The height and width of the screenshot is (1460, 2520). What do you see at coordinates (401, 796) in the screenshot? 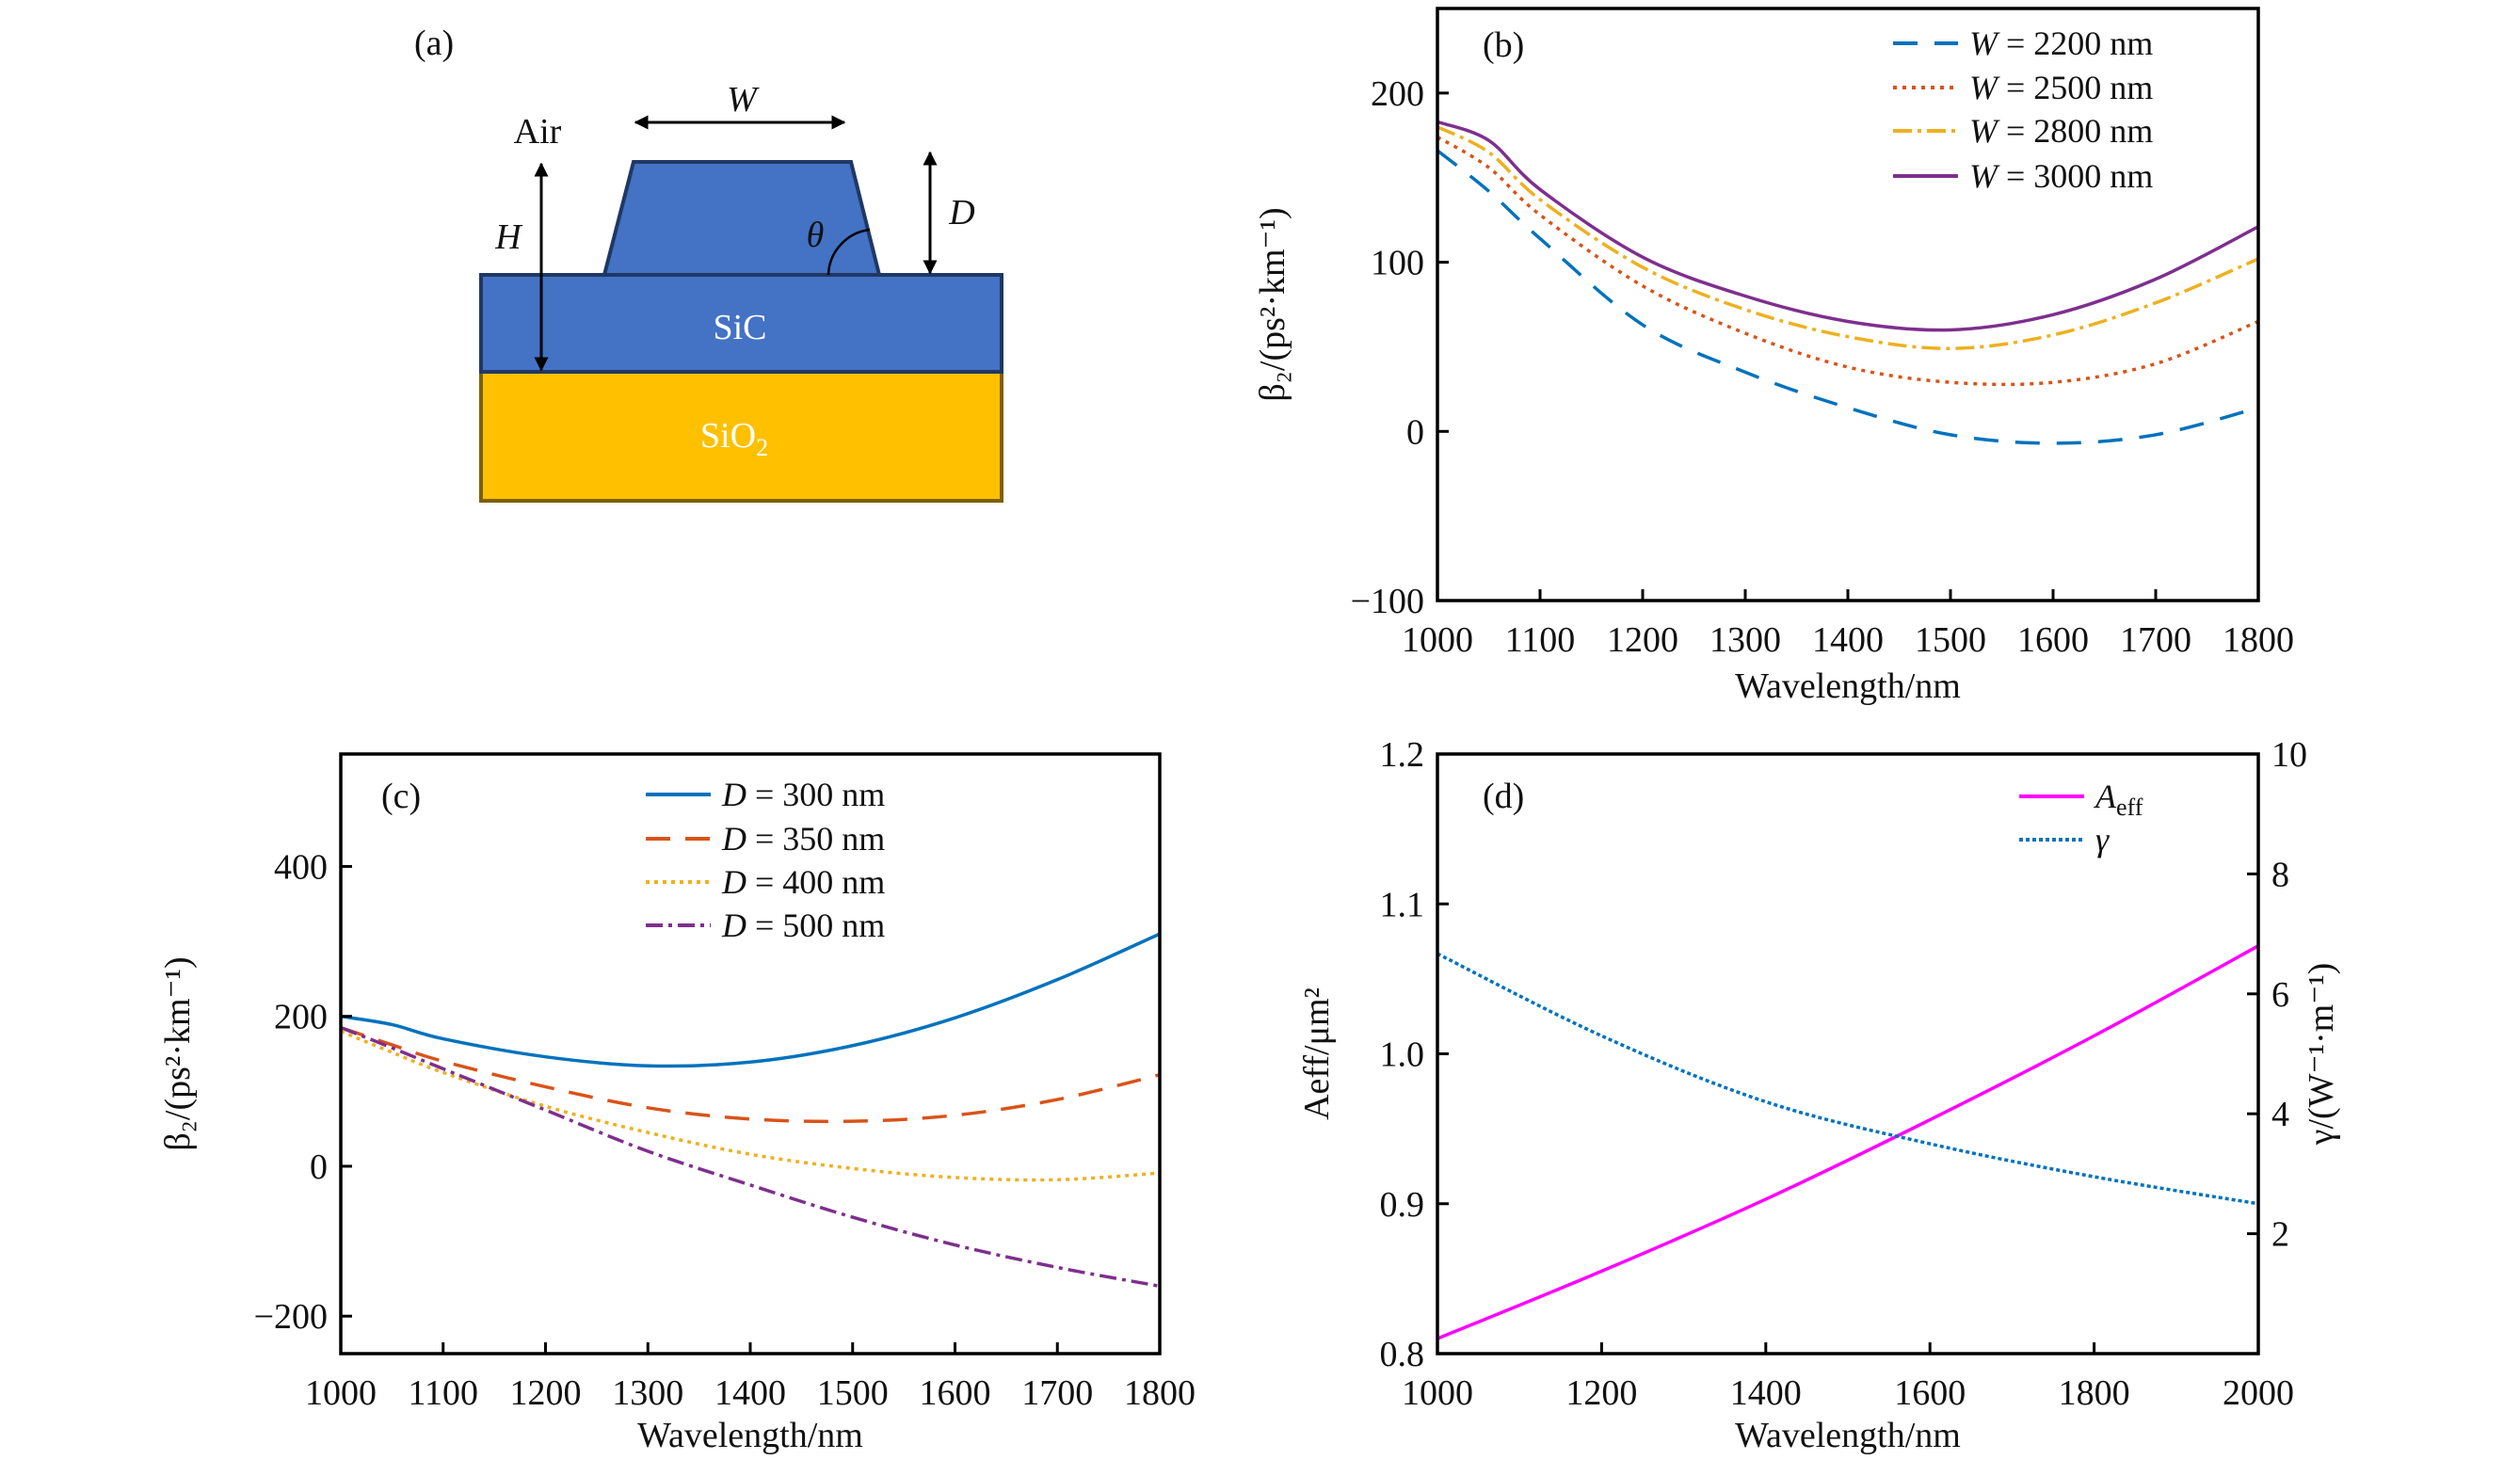
I see `panel-label-c: (c)` at bounding box center [401, 796].